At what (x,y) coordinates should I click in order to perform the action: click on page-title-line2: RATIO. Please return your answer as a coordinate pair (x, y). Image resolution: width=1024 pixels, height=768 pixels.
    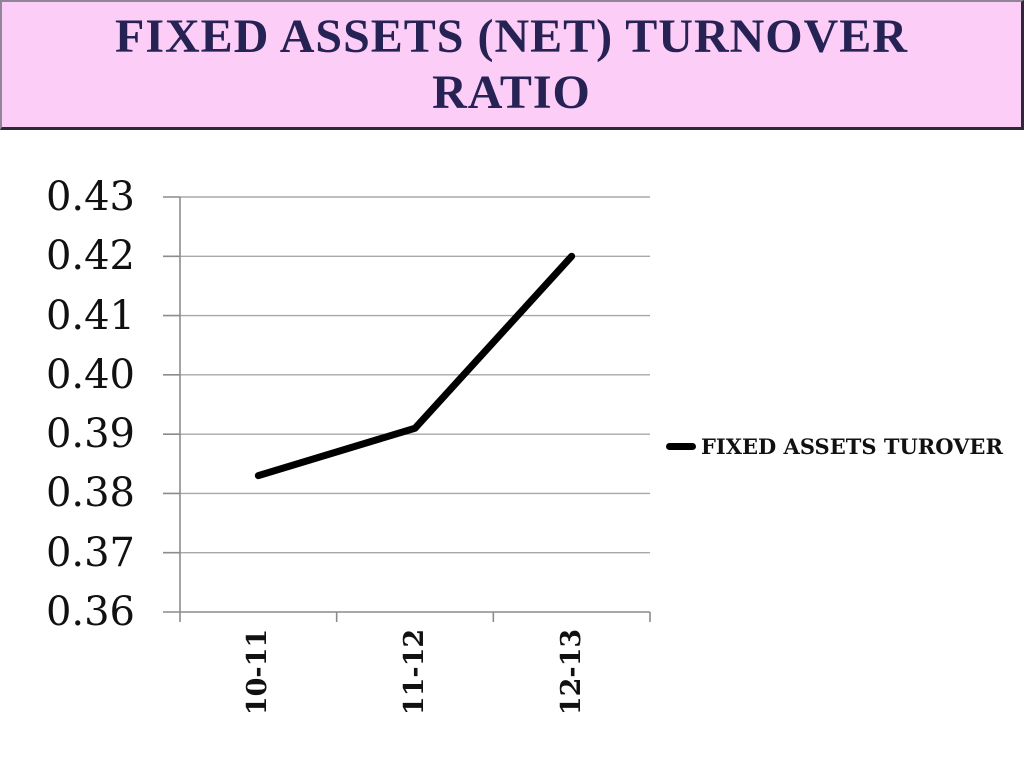
    Looking at the image, I should click on (511, 92).